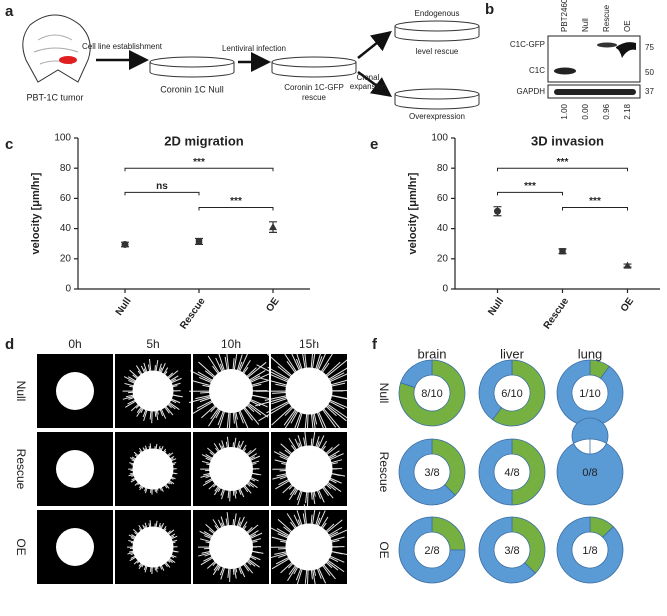  I want to click on quant-label: 1.00, so click(564, 111).